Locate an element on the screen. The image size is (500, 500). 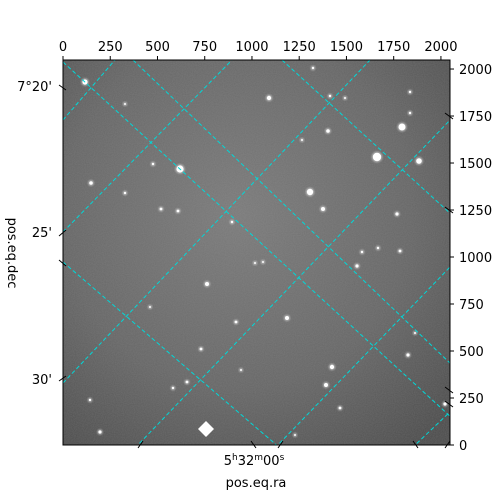
top-tick-label: 1750 is located at coordinates (393, 47).